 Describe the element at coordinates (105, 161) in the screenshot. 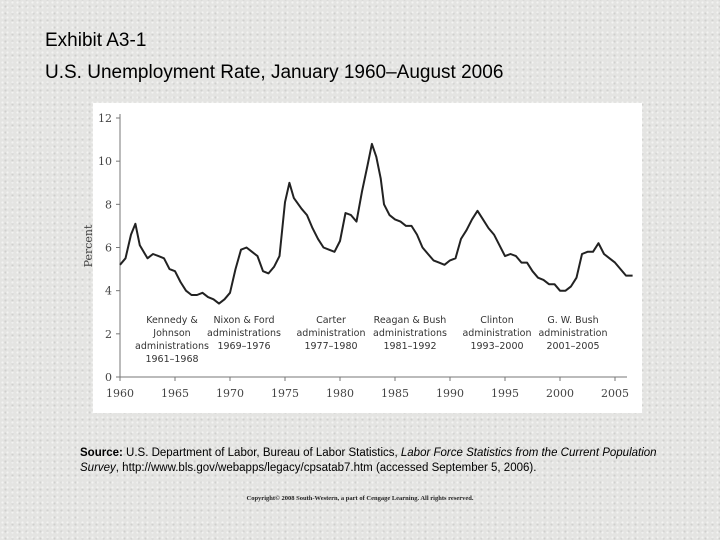

I see `y-tick-label: 10` at that location.